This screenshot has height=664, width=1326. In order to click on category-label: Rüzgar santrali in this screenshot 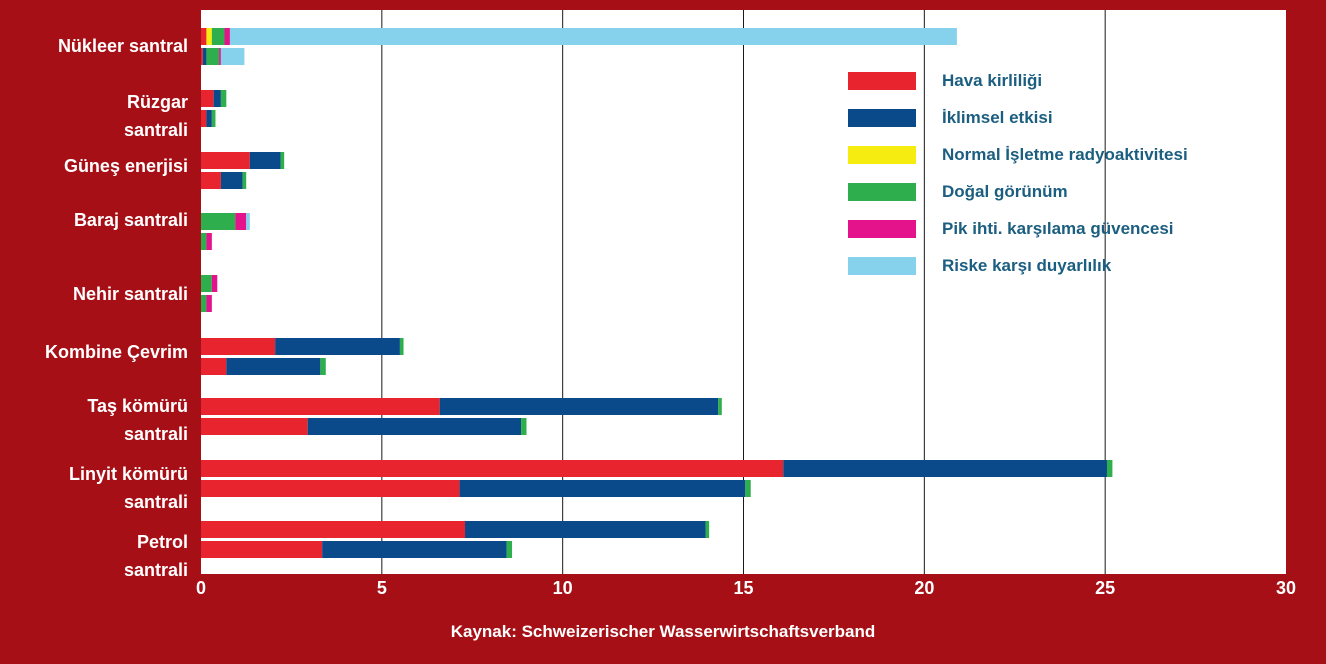, I will do `click(155, 116)`.